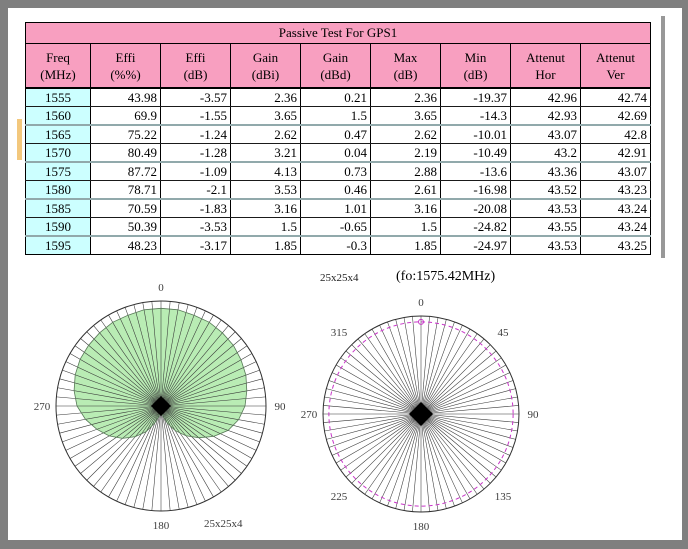 The height and width of the screenshot is (549, 688). Describe the element at coordinates (475, 190) in the screenshot. I see `value-cell: -16.98` at that location.